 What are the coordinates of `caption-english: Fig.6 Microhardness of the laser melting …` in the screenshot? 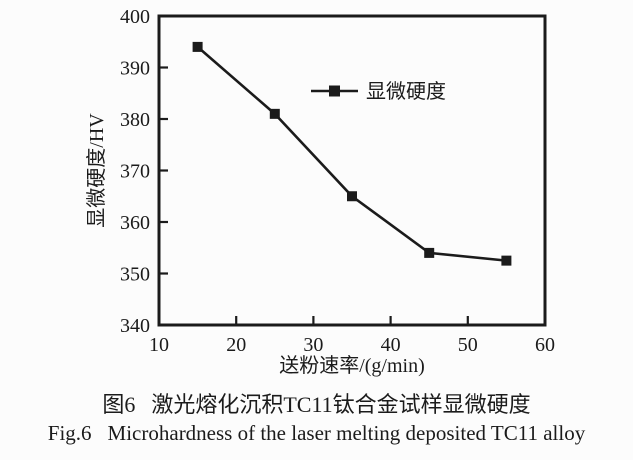 It's located at (316, 433).